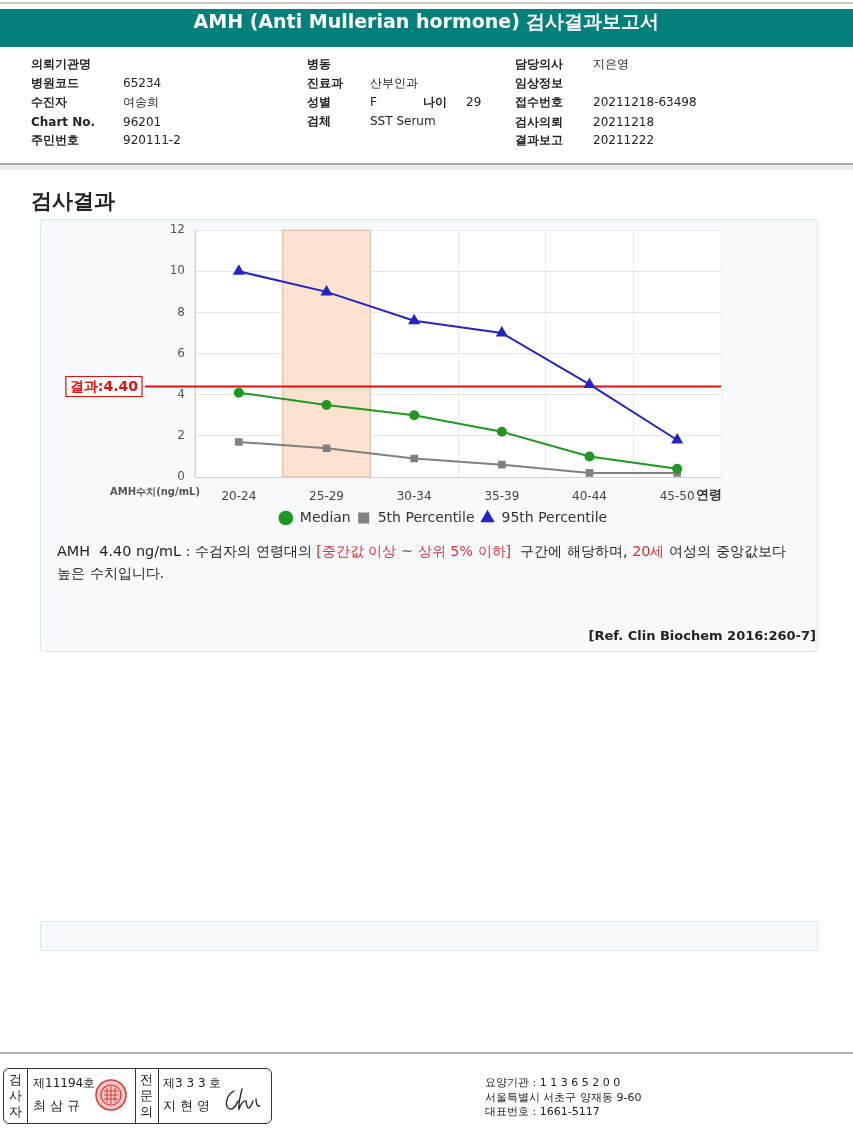 The width and height of the screenshot is (853, 1133). What do you see at coordinates (319, 121) in the screenshot?
I see `text: 검체` at bounding box center [319, 121].